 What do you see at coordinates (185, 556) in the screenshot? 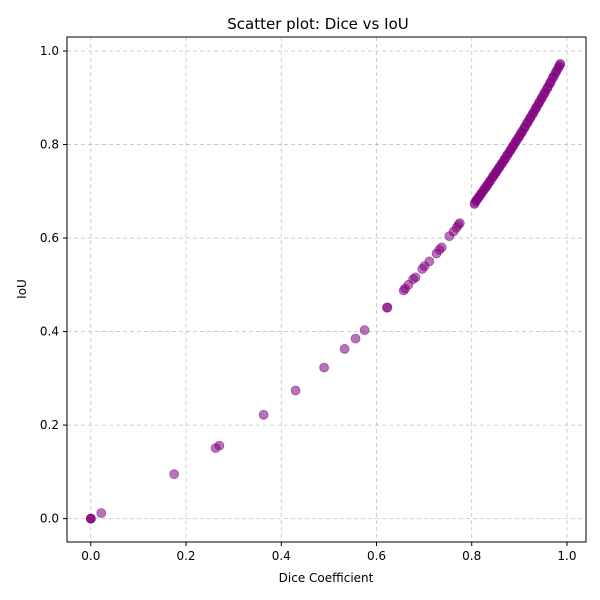
I see `x-tick-label: 0.2` at bounding box center [185, 556].